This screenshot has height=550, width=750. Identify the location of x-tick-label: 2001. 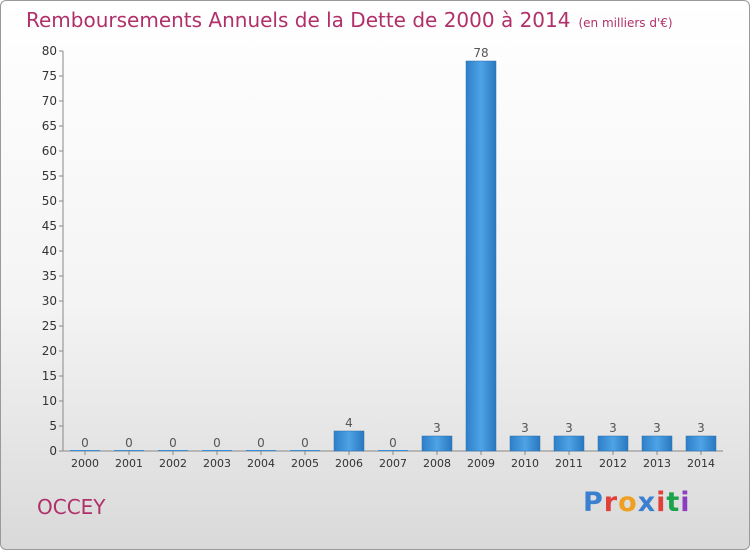
(129, 463).